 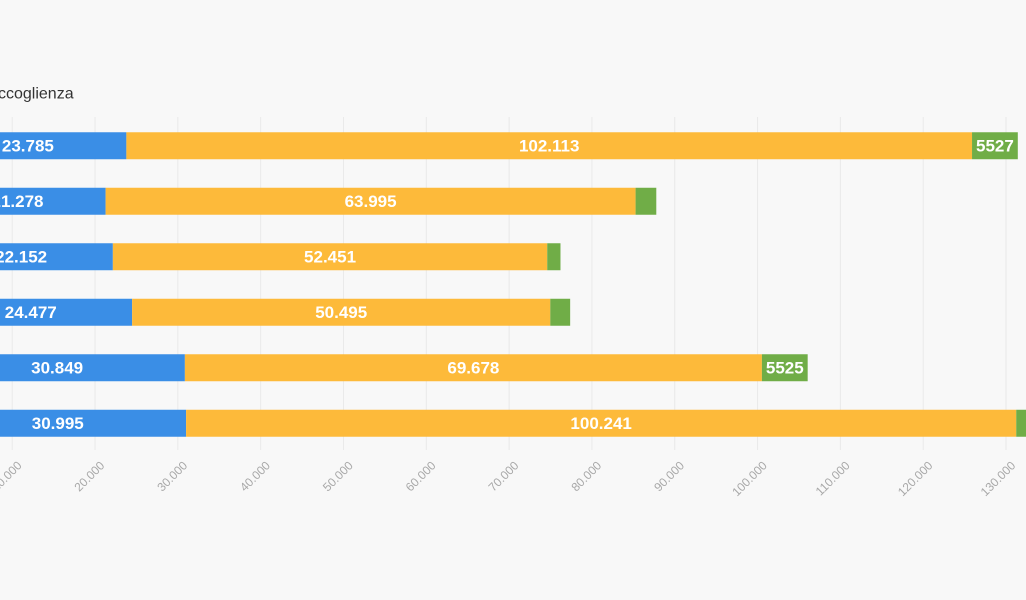 I want to click on x-tick-label: 30.000, so click(x=172, y=476).